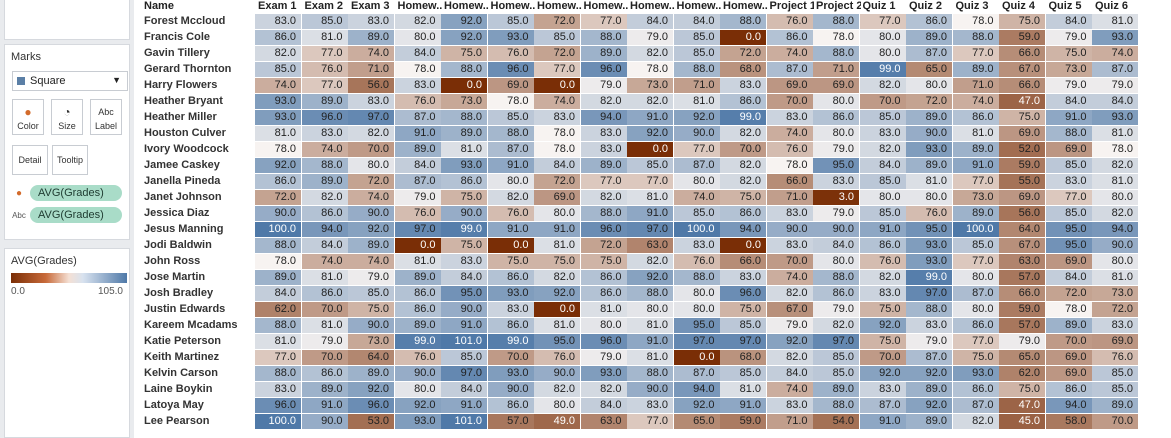 The height and width of the screenshot is (438, 1171). I want to click on heatmap-cell: 73.0, so click(464, 101).